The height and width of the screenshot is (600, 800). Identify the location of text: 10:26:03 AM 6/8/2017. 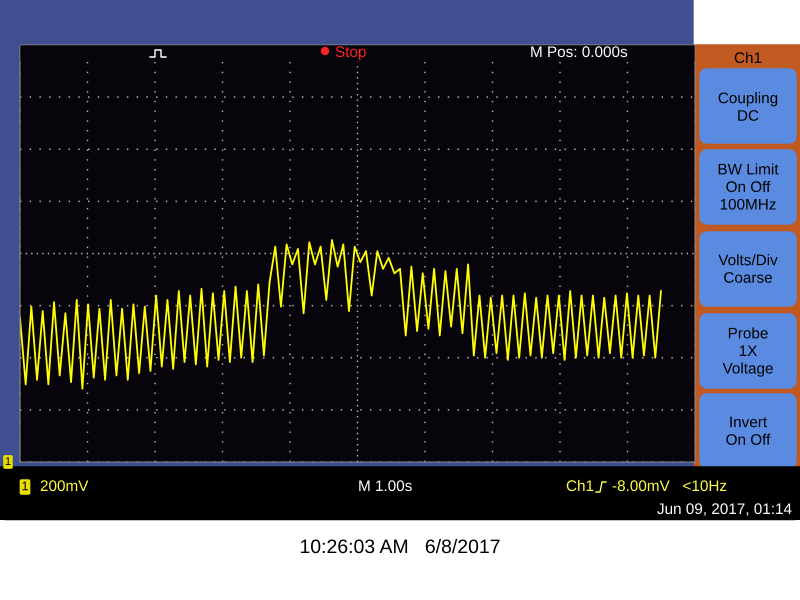
(400, 546).